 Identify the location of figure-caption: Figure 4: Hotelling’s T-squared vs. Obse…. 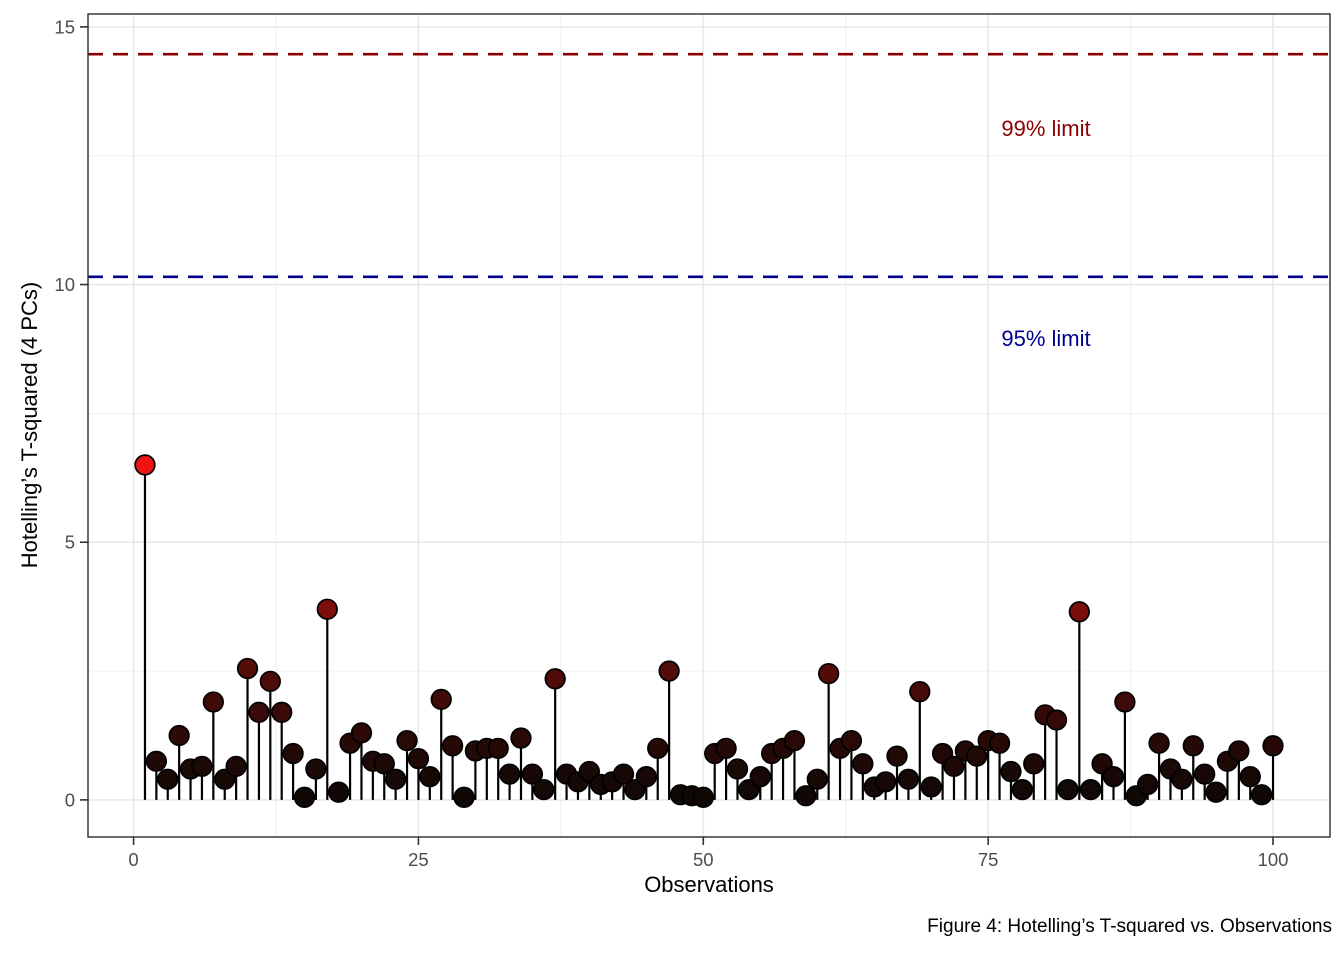
(1129, 926).